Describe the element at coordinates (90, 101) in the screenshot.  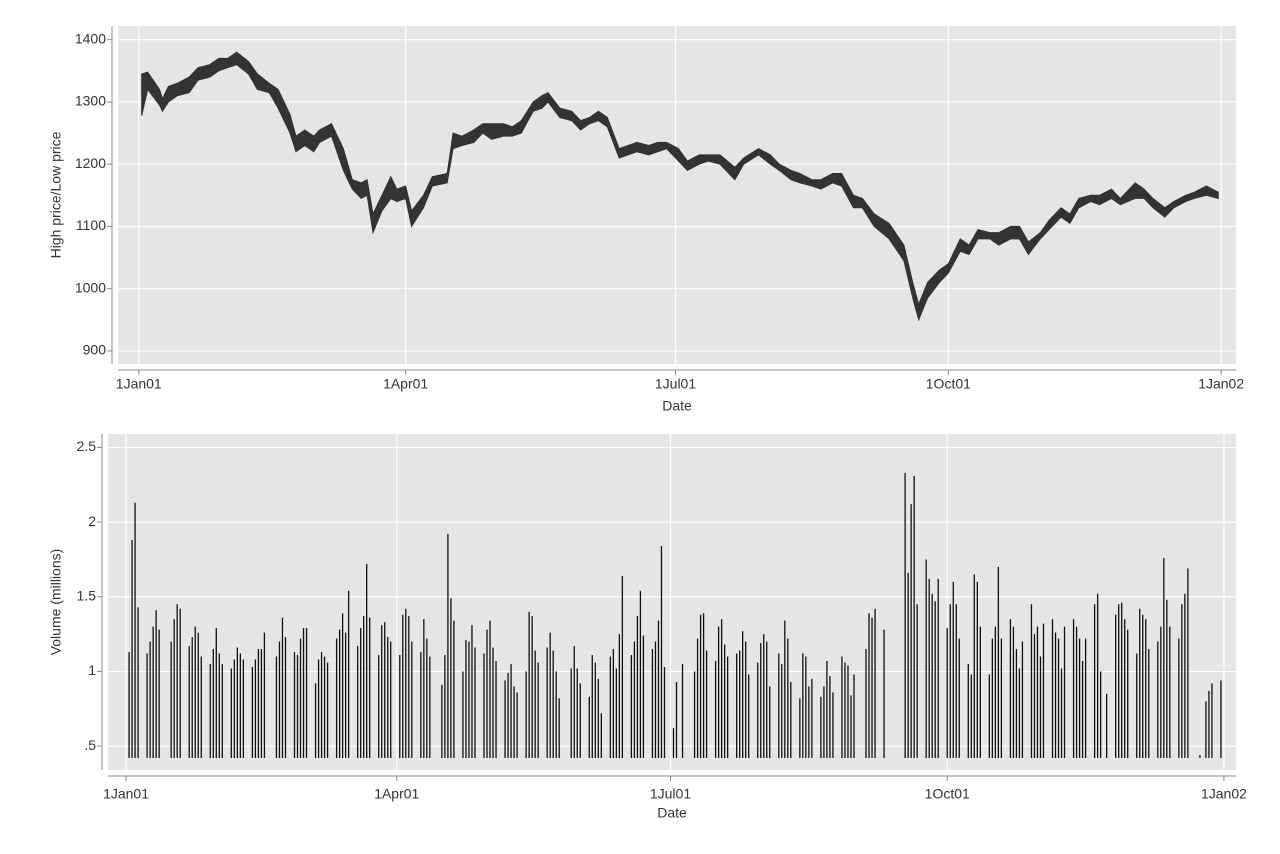
I see `y-tick-label: 1300` at that location.